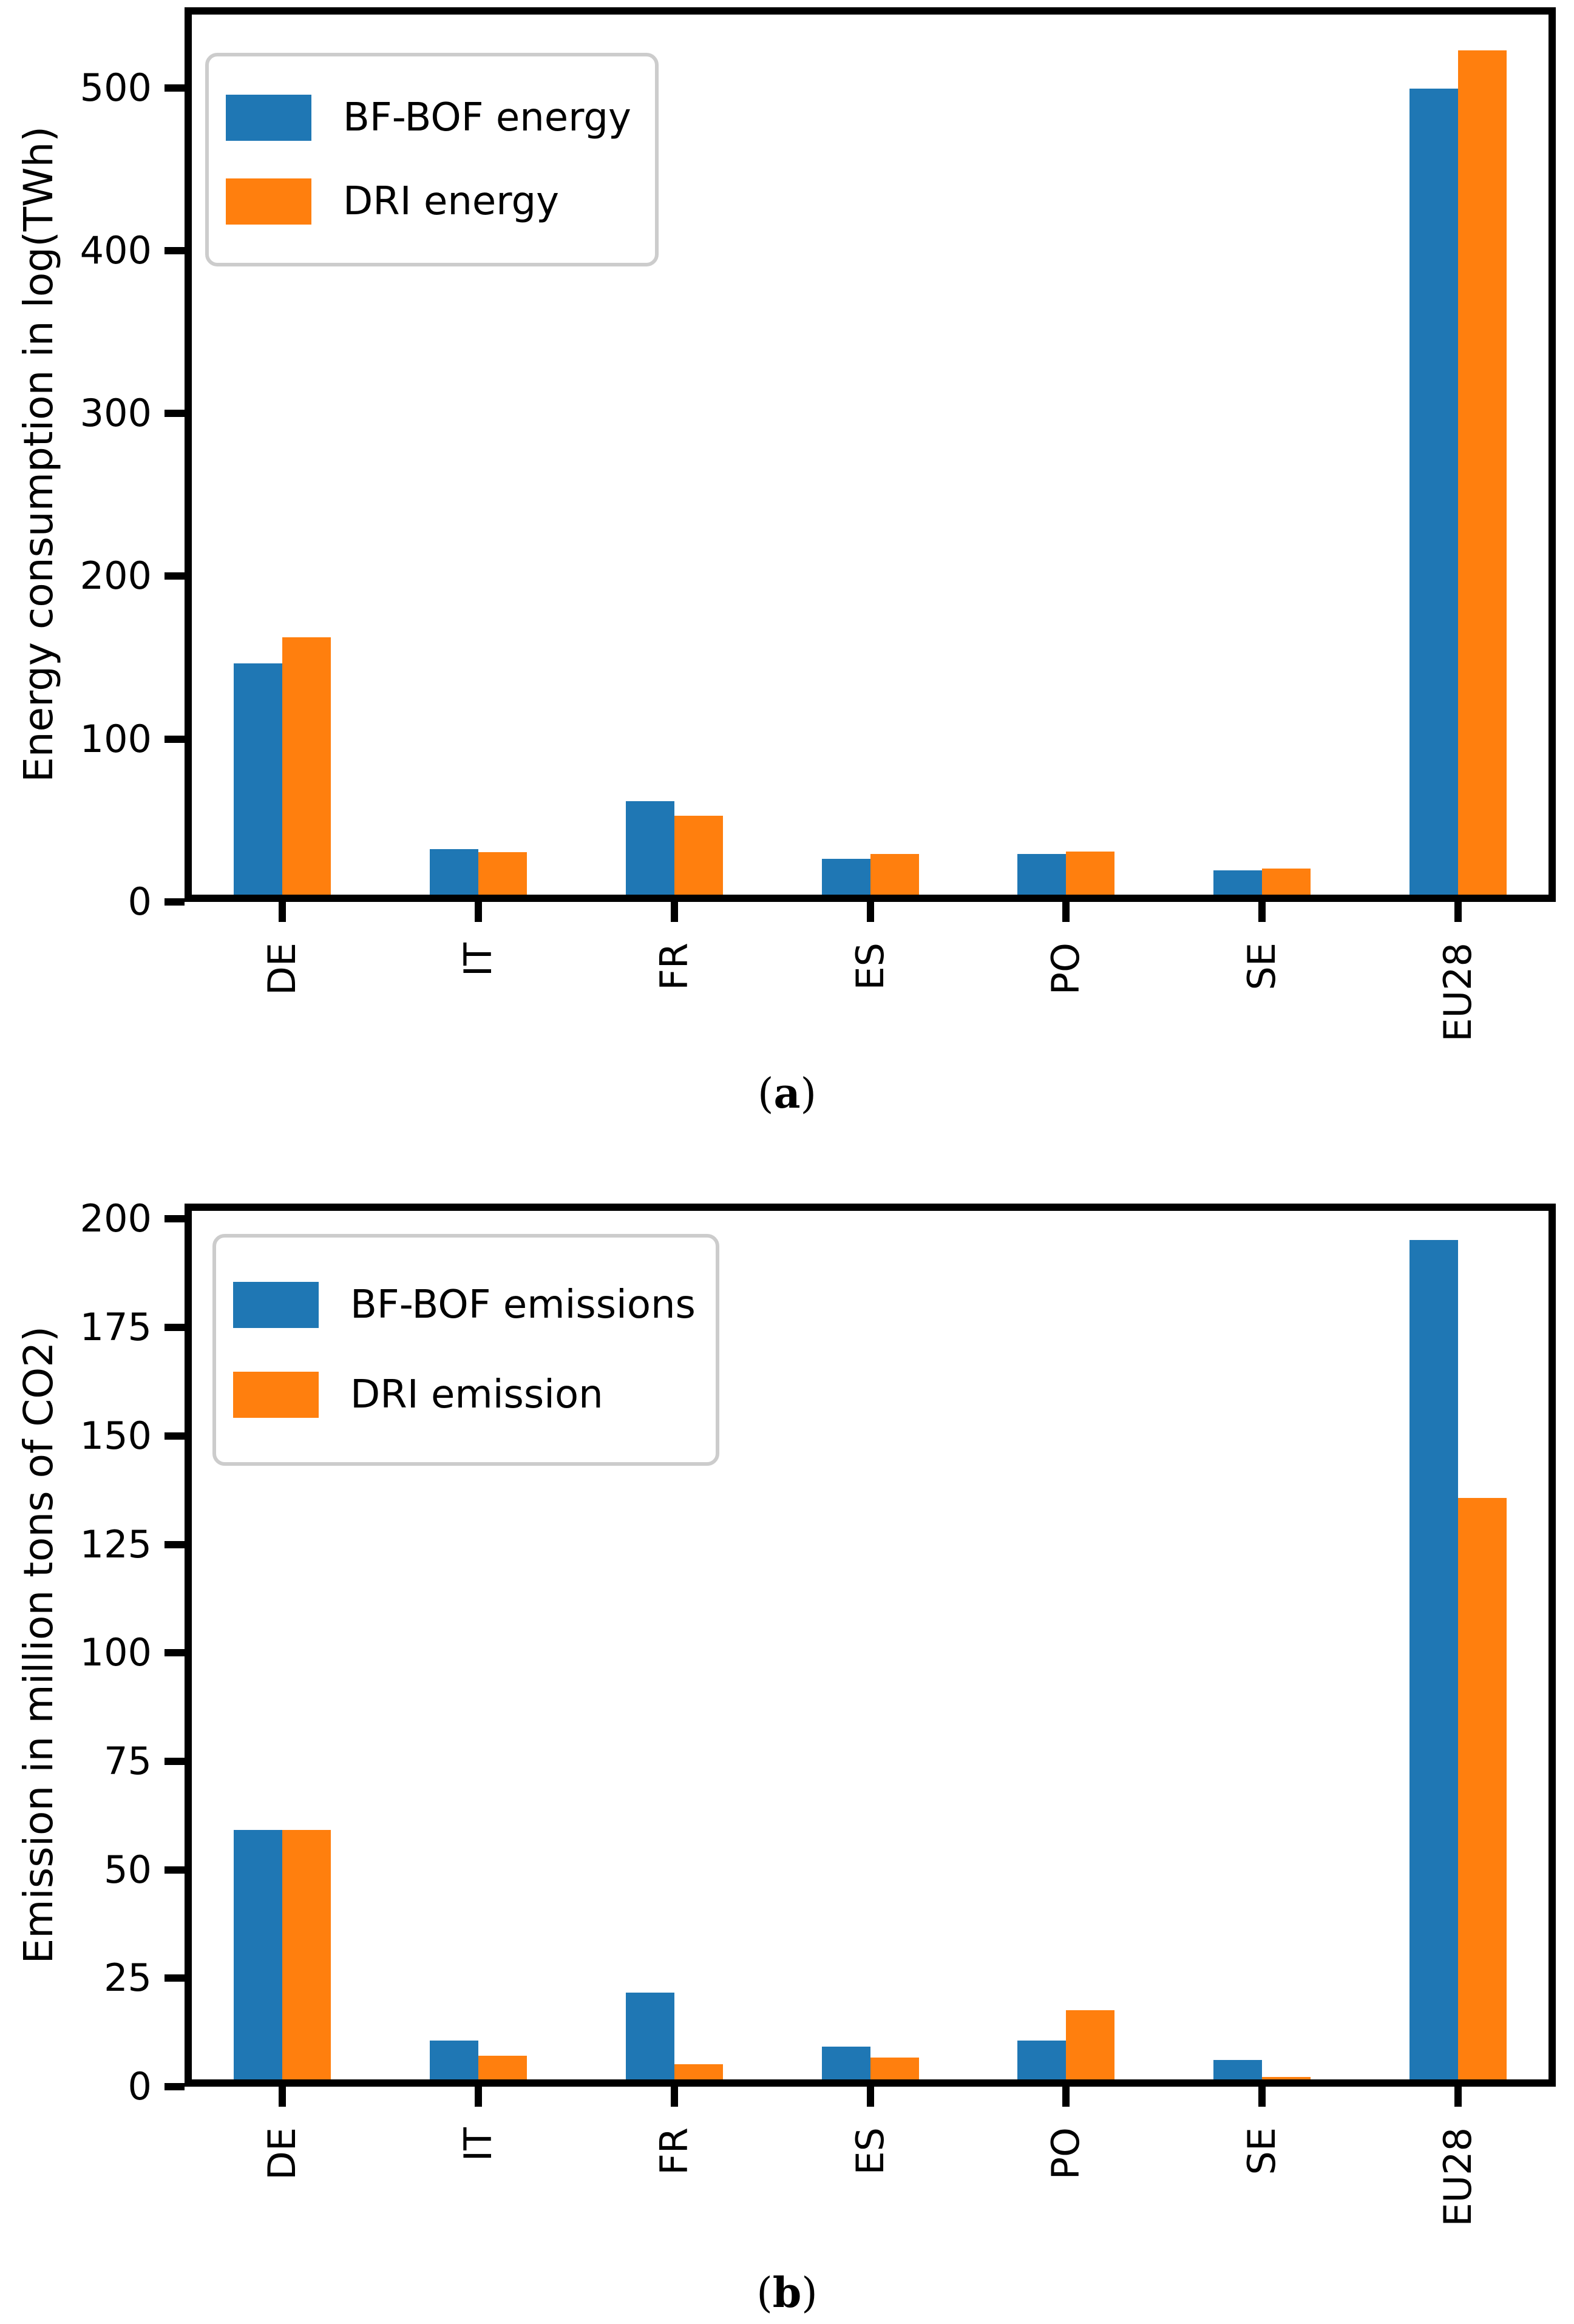  Describe the element at coordinates (38, 454) in the screenshot. I see `y-axis-label-a: Energy consumption in log(TWh)` at that location.